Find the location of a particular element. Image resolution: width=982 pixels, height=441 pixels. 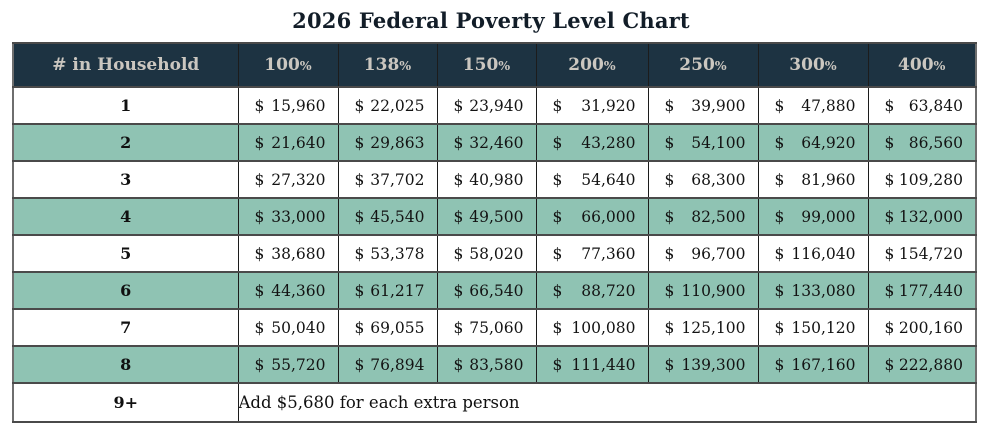

amount-cell: $54,640 is located at coordinates (592, 179).